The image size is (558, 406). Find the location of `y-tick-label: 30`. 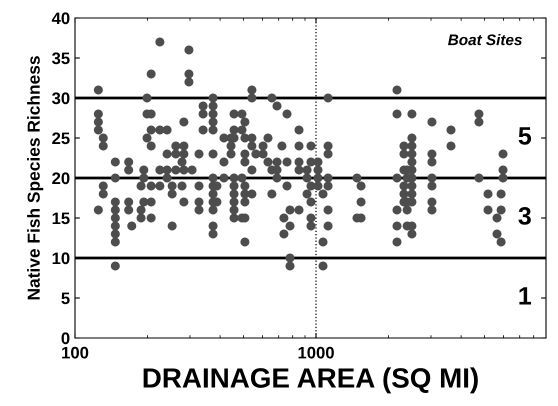

y-tick-label: 30 is located at coordinates (61, 98).